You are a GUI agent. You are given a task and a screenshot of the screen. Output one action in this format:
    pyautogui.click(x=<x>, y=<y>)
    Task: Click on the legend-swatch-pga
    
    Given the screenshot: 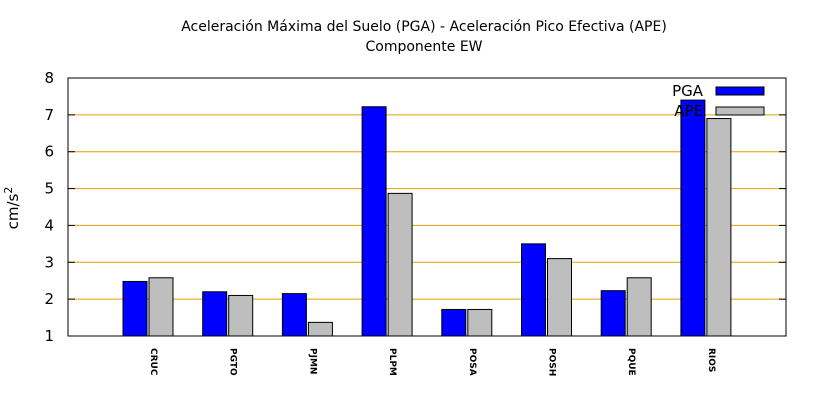 What is the action you would take?
    pyautogui.click(x=740, y=91)
    